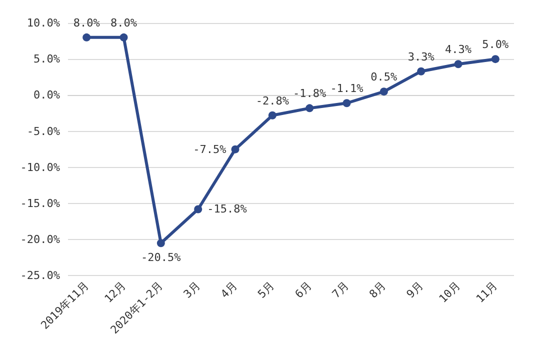  Describe the element at coordinates (161, 257) in the screenshot. I see `data-label: -20.5%` at that location.